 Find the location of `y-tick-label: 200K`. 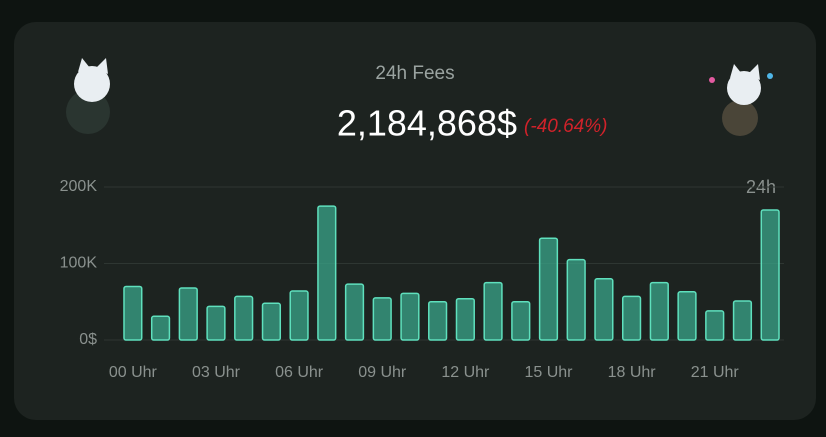

y-tick-label: 200K is located at coordinates (79, 186).